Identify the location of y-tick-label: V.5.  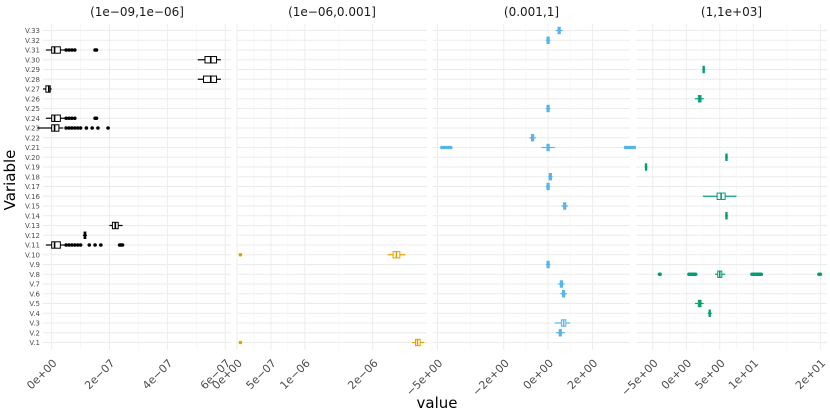
(34, 304).